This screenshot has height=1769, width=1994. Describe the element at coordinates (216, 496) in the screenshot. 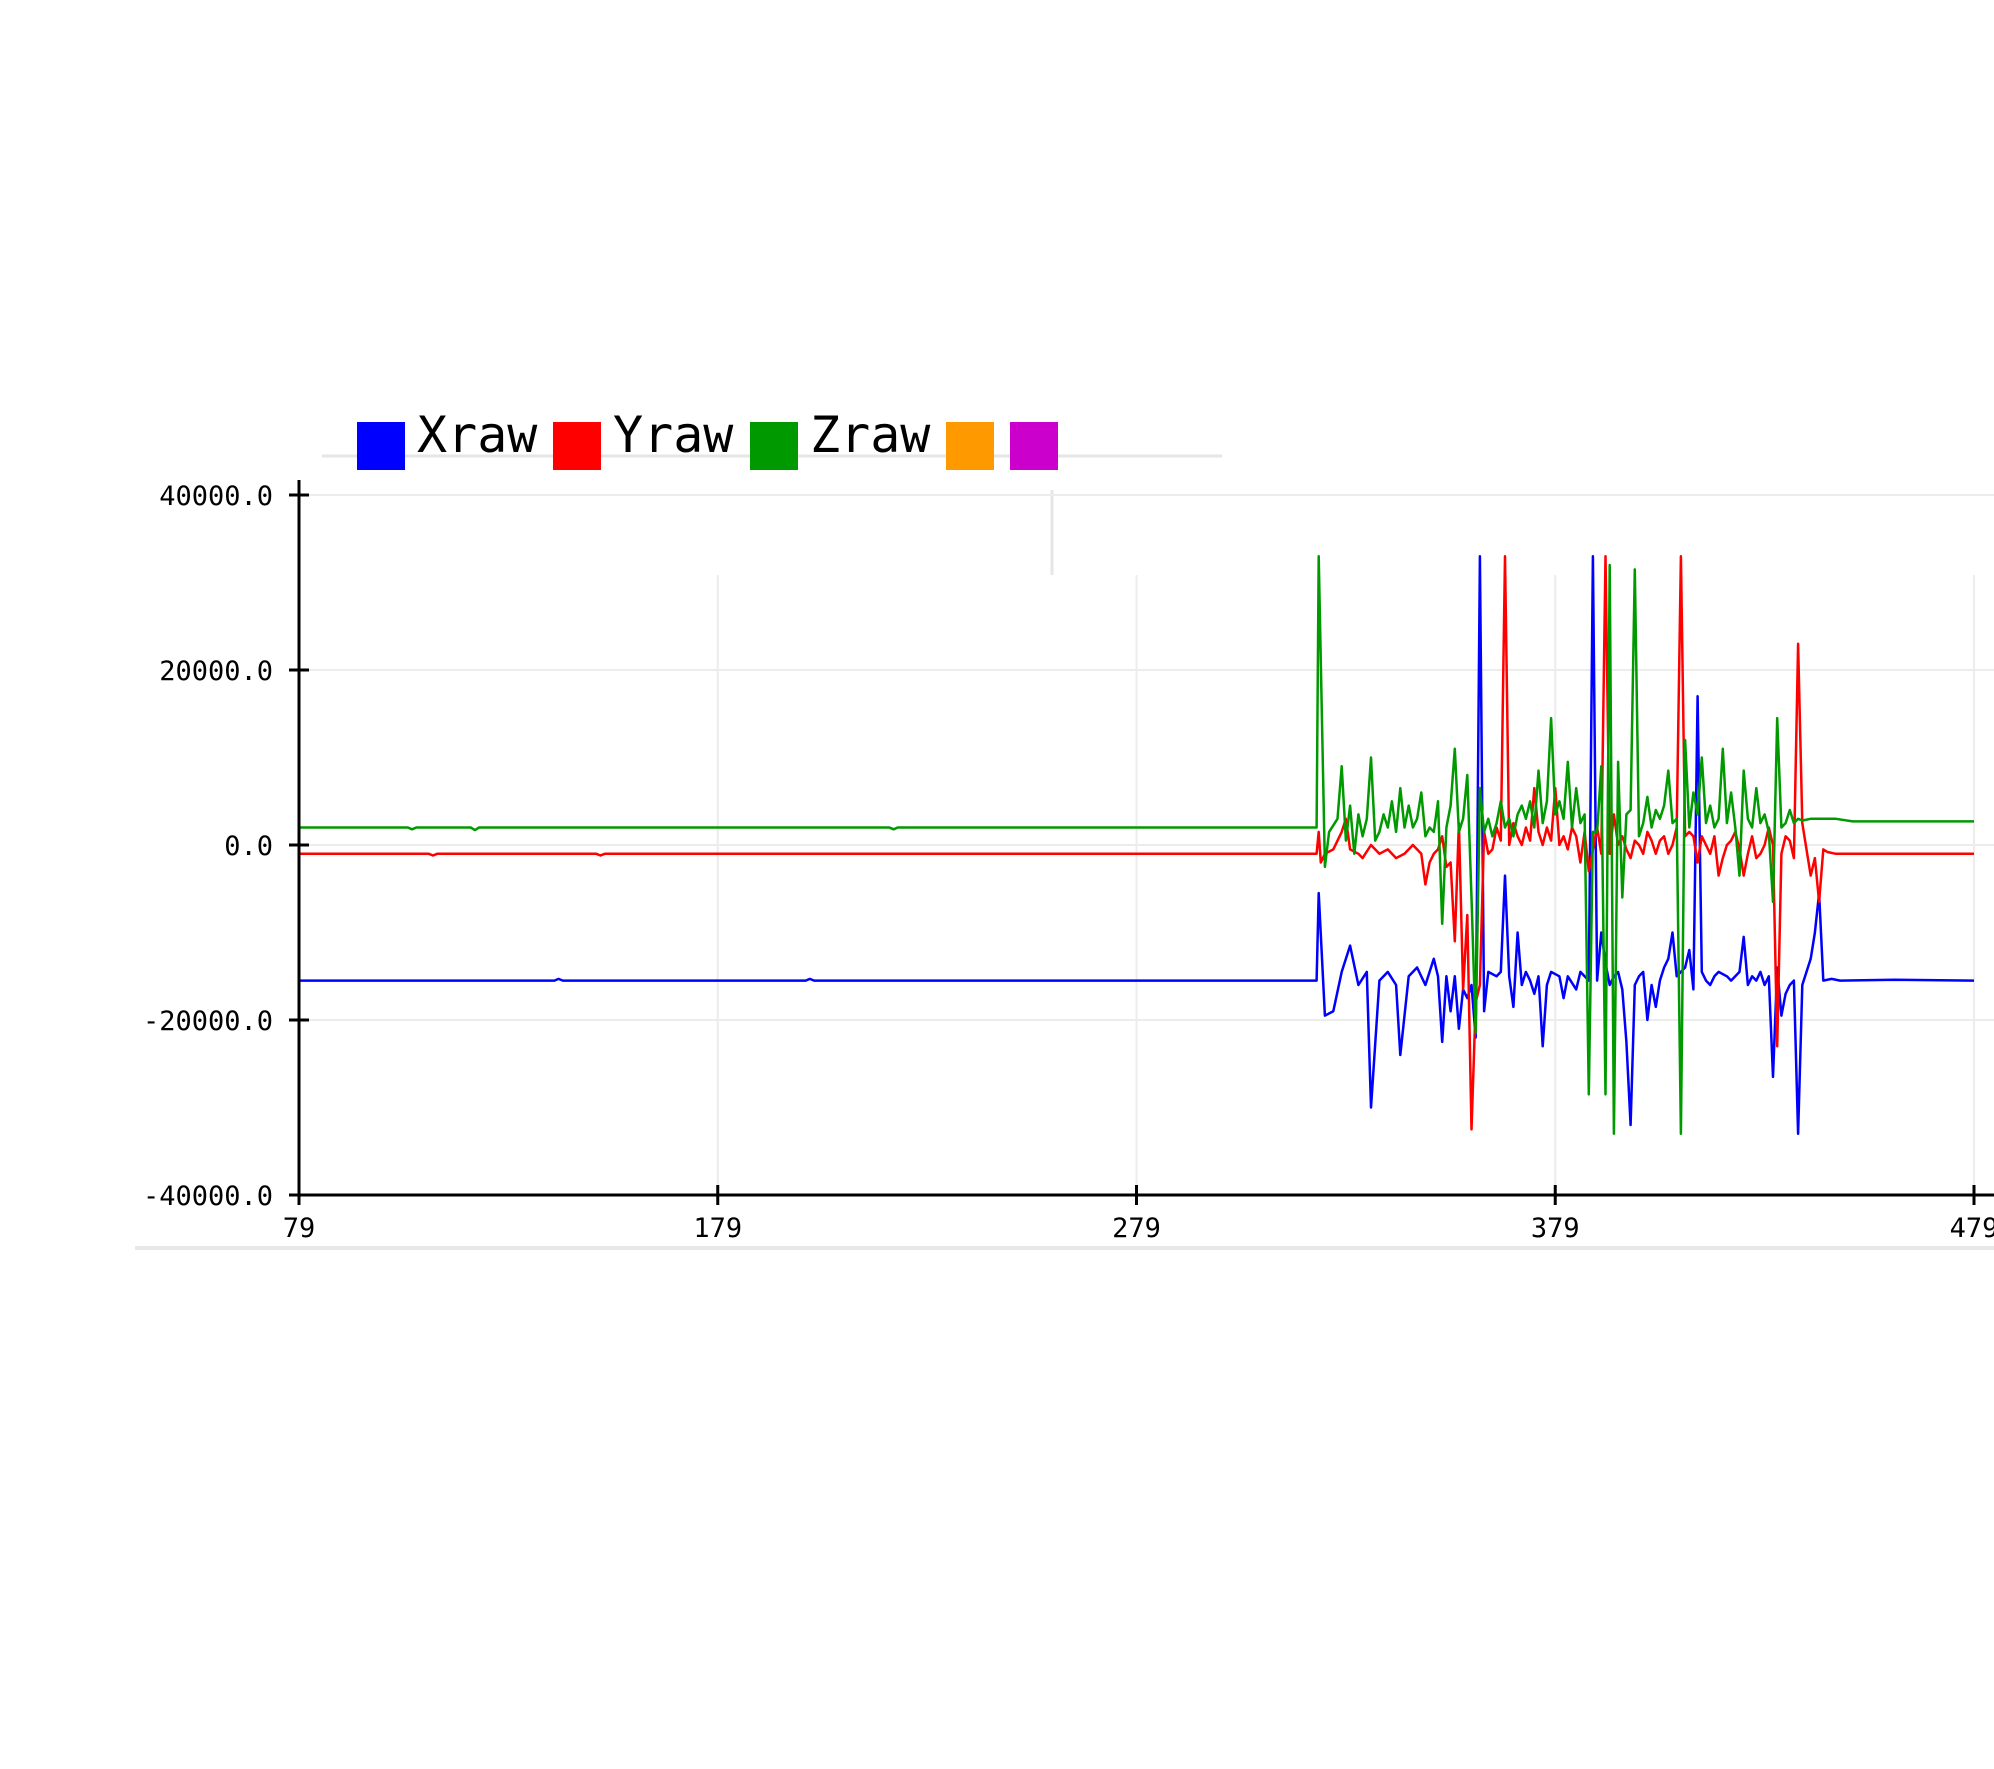

I see `y-tick-label: 40000.0` at that location.